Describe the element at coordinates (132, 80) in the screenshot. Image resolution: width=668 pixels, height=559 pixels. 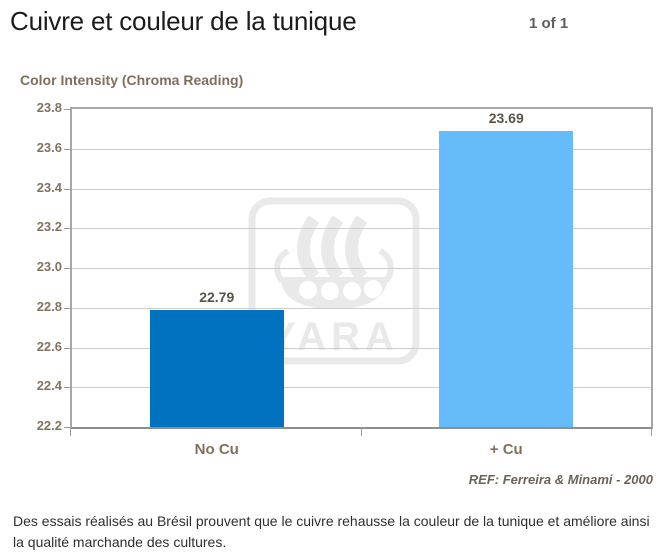
I see `chart-axis-title: Color Intensity (Chroma Reading)` at that location.